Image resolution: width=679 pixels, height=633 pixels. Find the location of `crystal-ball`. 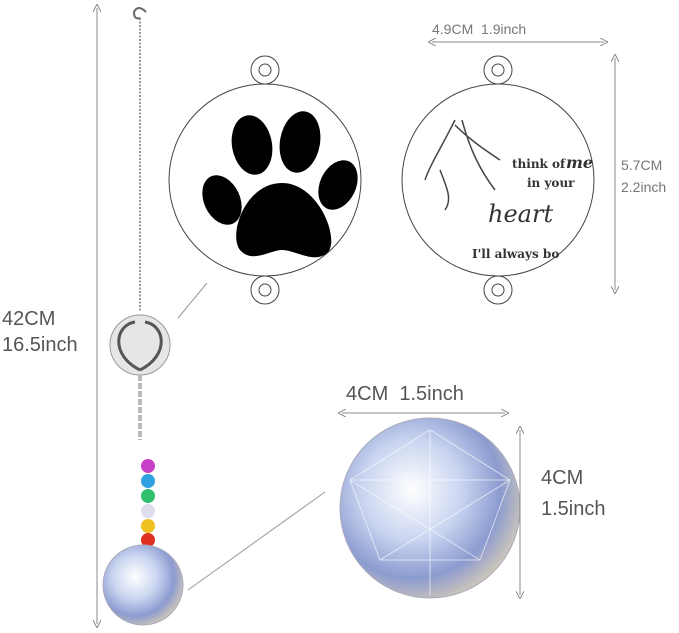

crystal-ball is located at coordinates (430, 508).